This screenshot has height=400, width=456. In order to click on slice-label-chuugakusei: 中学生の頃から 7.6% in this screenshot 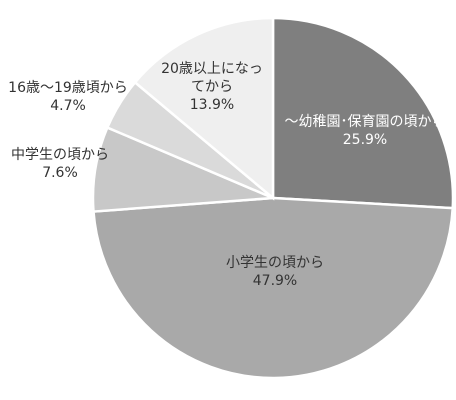, I will do `click(60, 164)`.